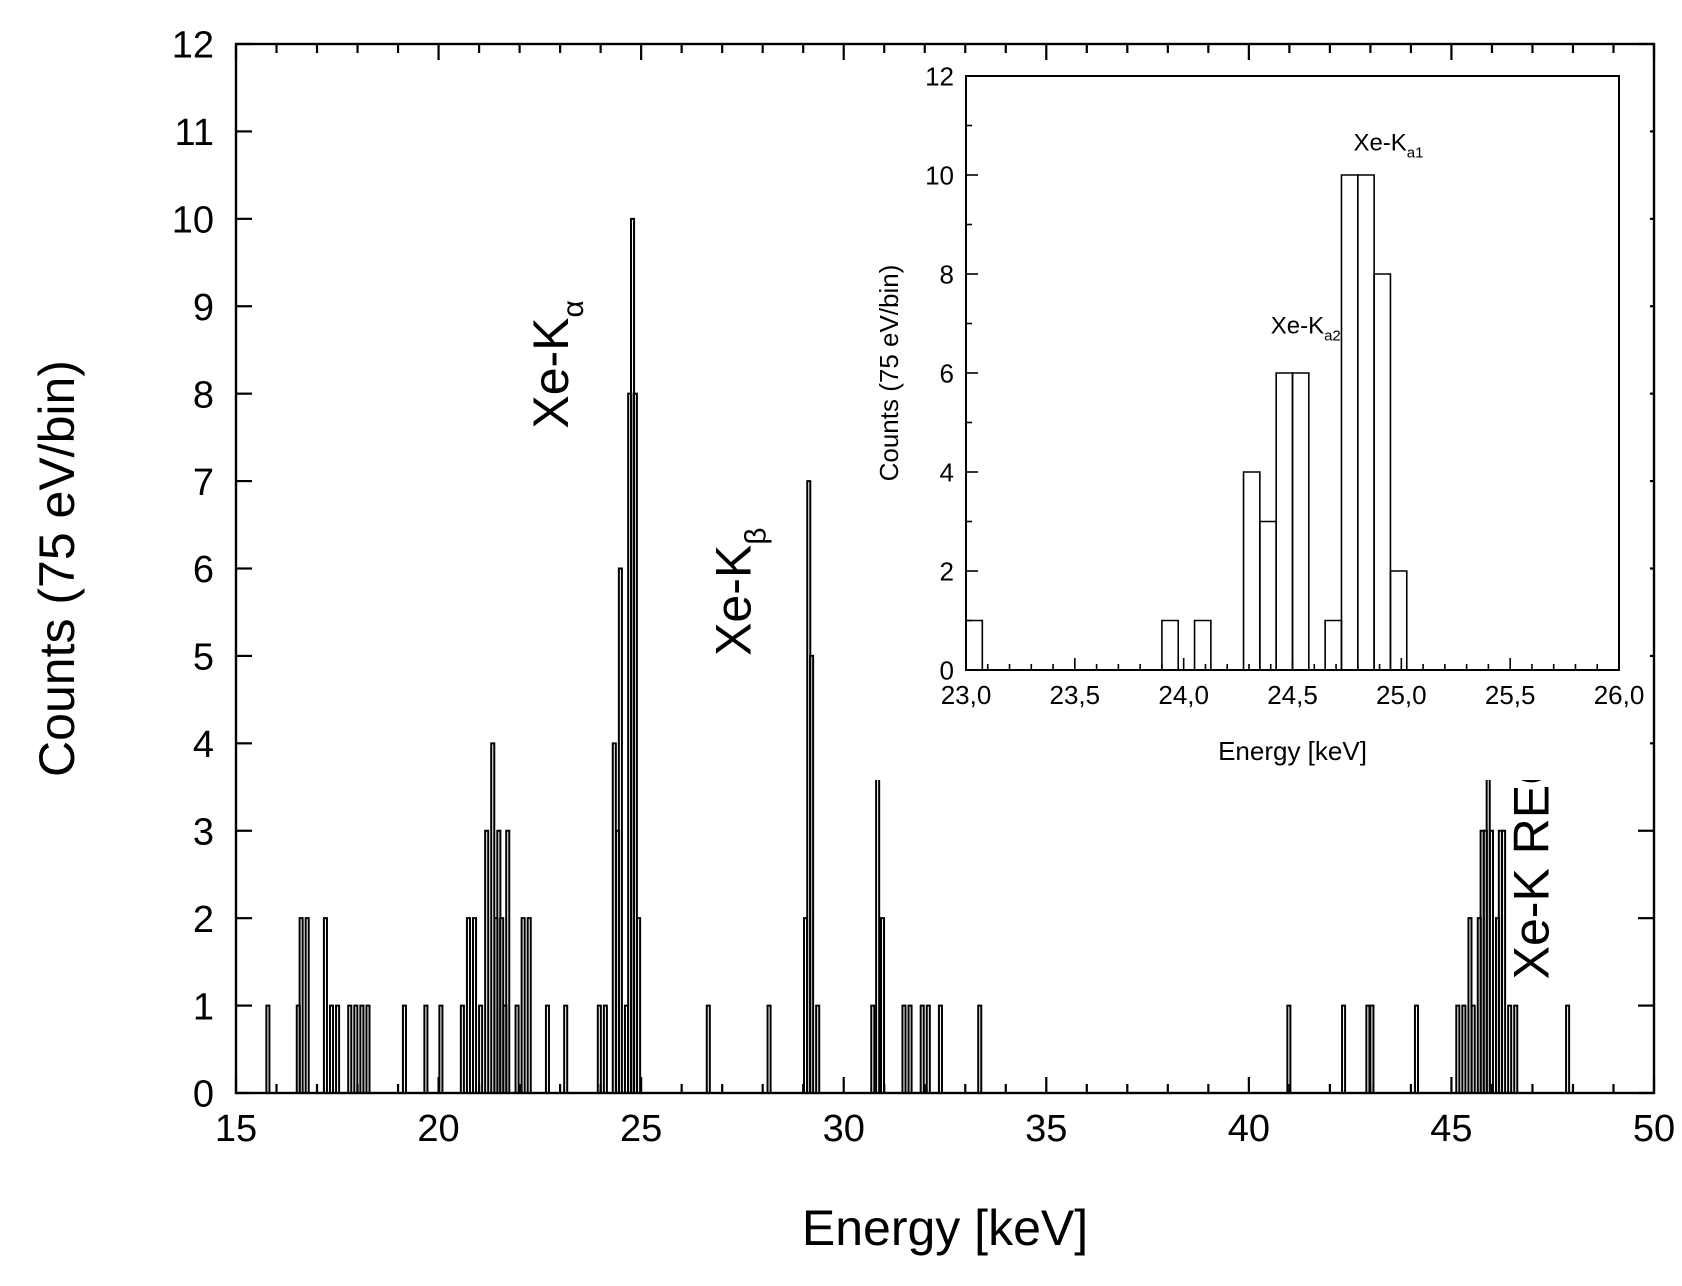 The image size is (1682, 1286). What do you see at coordinates (1532, 864) in the screenshot?
I see `main-annotation-peak: Xe-K REC` at bounding box center [1532, 864].